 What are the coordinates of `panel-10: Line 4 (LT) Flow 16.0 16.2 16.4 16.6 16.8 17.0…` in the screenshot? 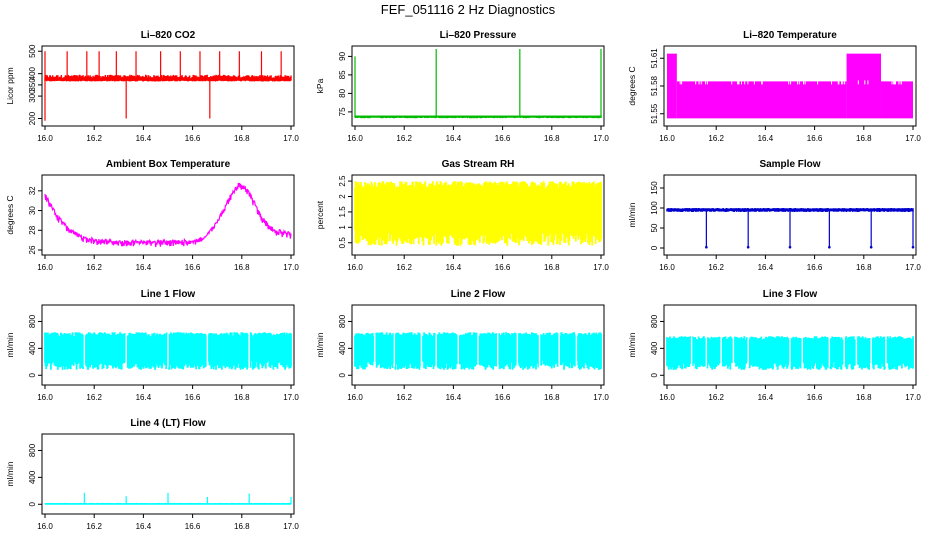 It's located at (152, 474).